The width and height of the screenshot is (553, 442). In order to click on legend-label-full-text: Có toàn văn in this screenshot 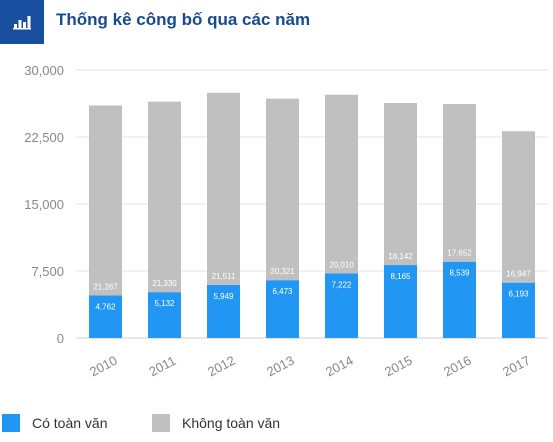, I will do `click(70, 423)`.